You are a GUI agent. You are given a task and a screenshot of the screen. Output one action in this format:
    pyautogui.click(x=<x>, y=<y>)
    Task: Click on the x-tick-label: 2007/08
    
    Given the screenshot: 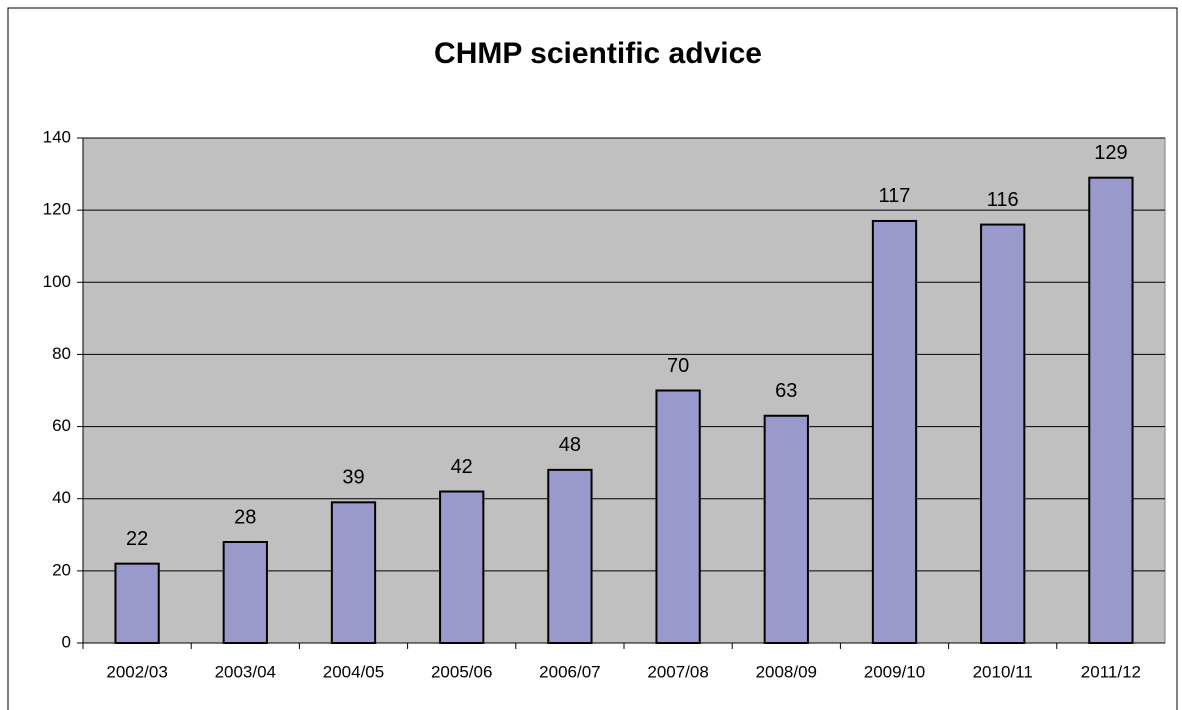 What is the action you would take?
    pyautogui.click(x=677, y=671)
    